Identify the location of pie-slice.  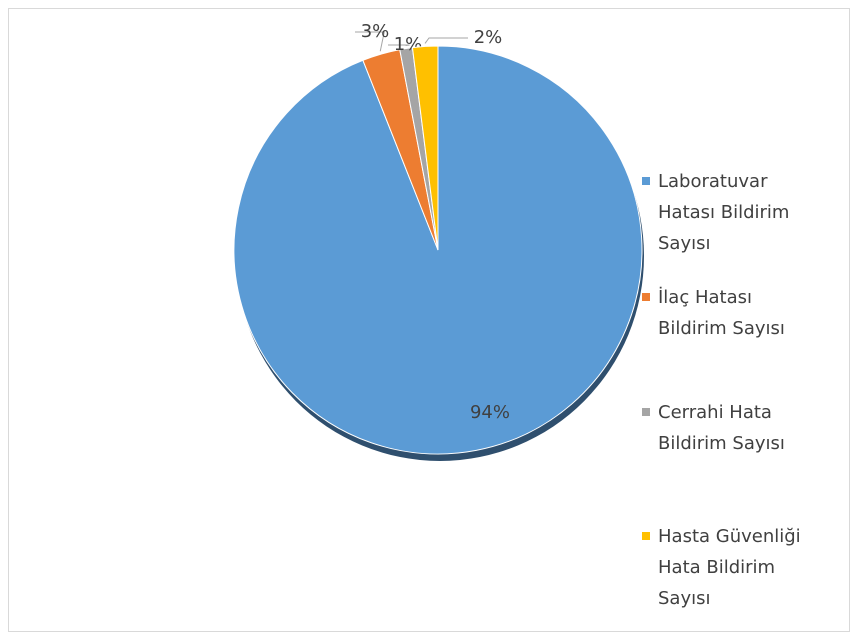
(425, 148).